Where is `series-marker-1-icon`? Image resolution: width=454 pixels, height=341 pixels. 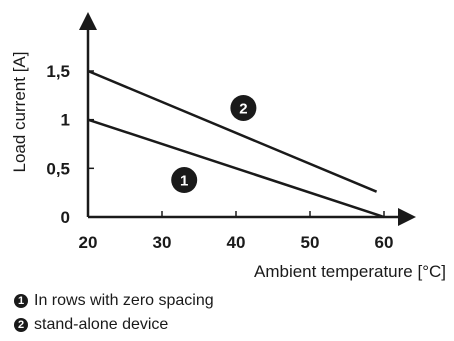
series-marker-1-icon is located at coordinates (184, 180).